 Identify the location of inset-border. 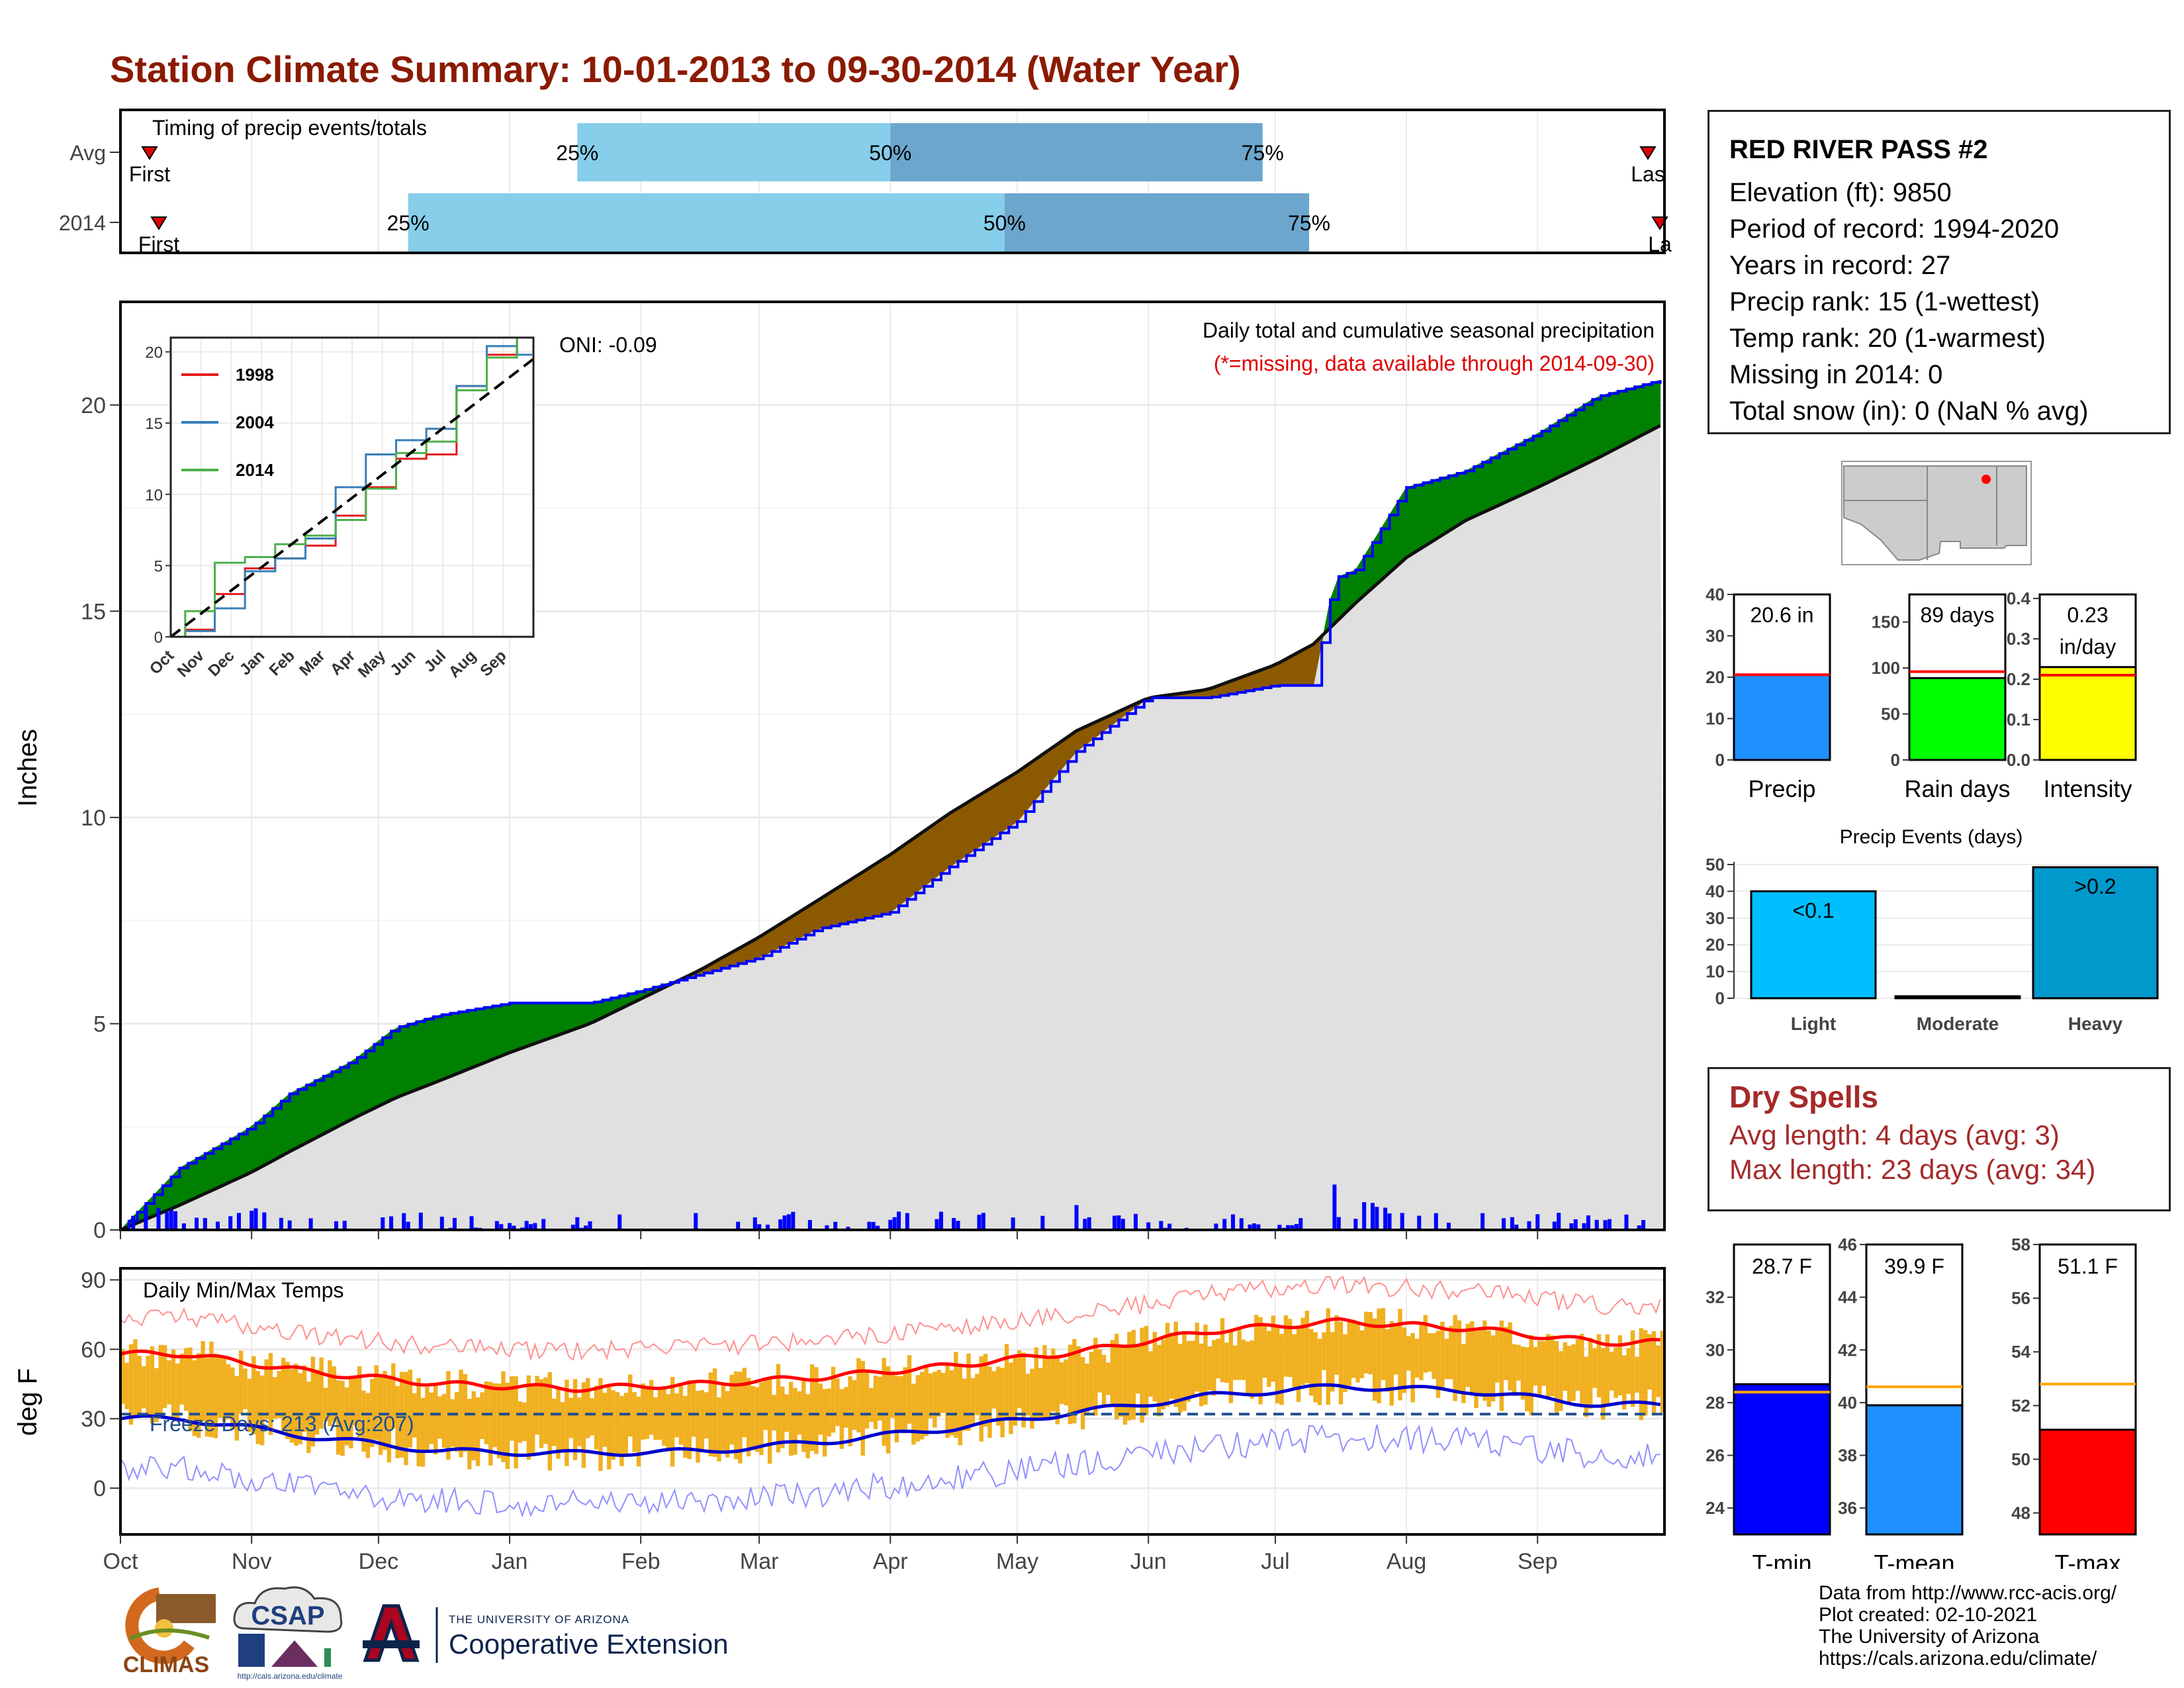
(352, 487).